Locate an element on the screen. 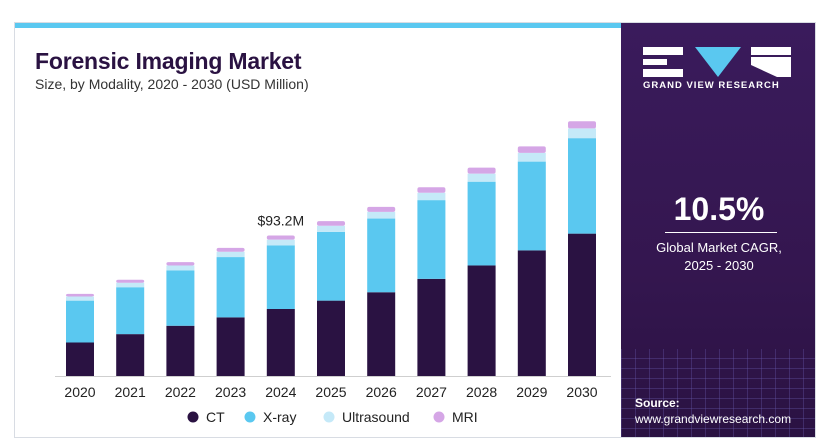 The width and height of the screenshot is (832, 445). bar-x-ray-2023 is located at coordinates (230, 287).